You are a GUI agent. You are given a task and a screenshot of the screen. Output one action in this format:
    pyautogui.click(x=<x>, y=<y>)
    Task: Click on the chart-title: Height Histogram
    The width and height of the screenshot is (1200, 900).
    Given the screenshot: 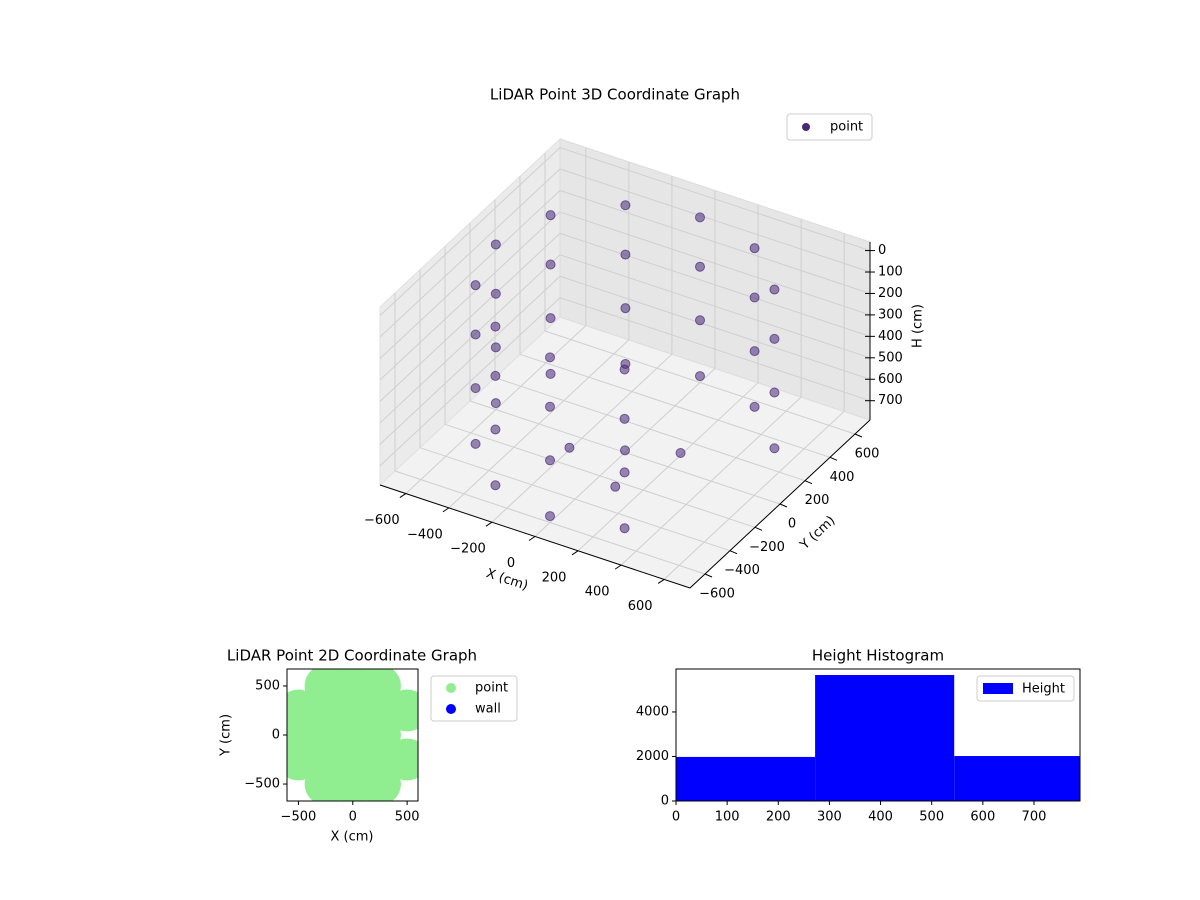 What is the action you would take?
    pyautogui.click(x=878, y=656)
    